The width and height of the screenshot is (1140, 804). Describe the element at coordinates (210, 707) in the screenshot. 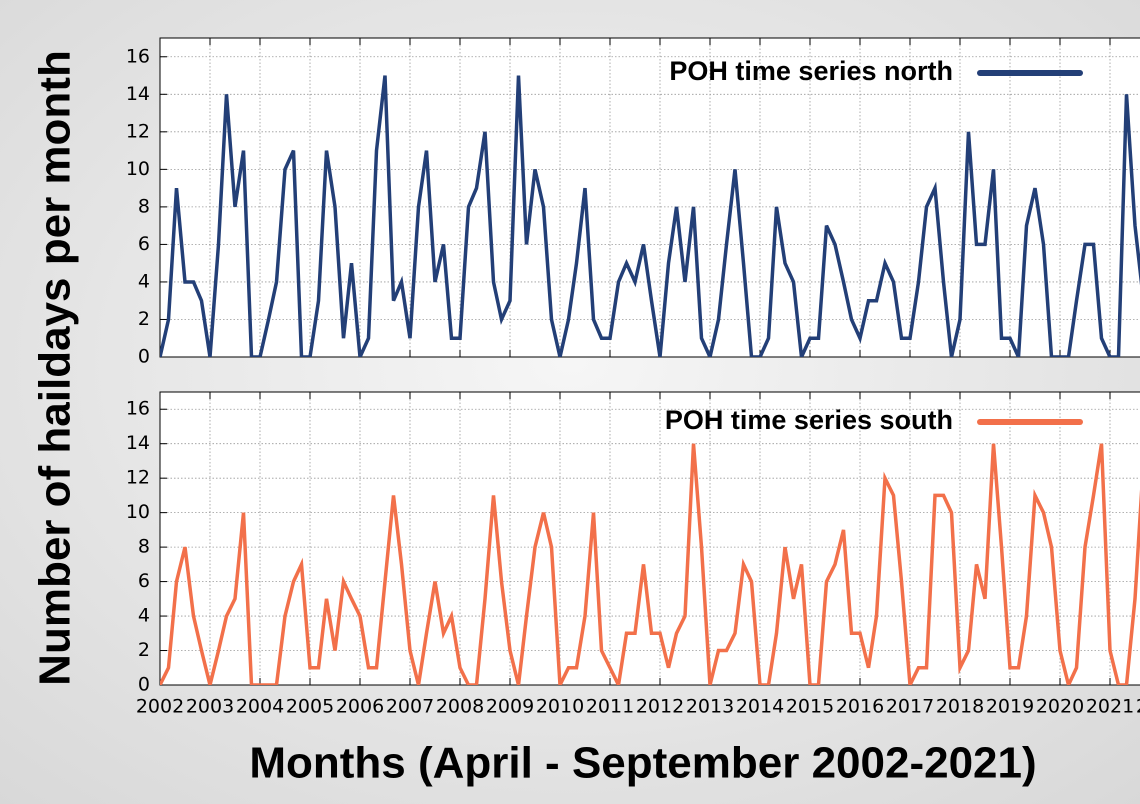

I see `x-tick-label: 2003` at that location.